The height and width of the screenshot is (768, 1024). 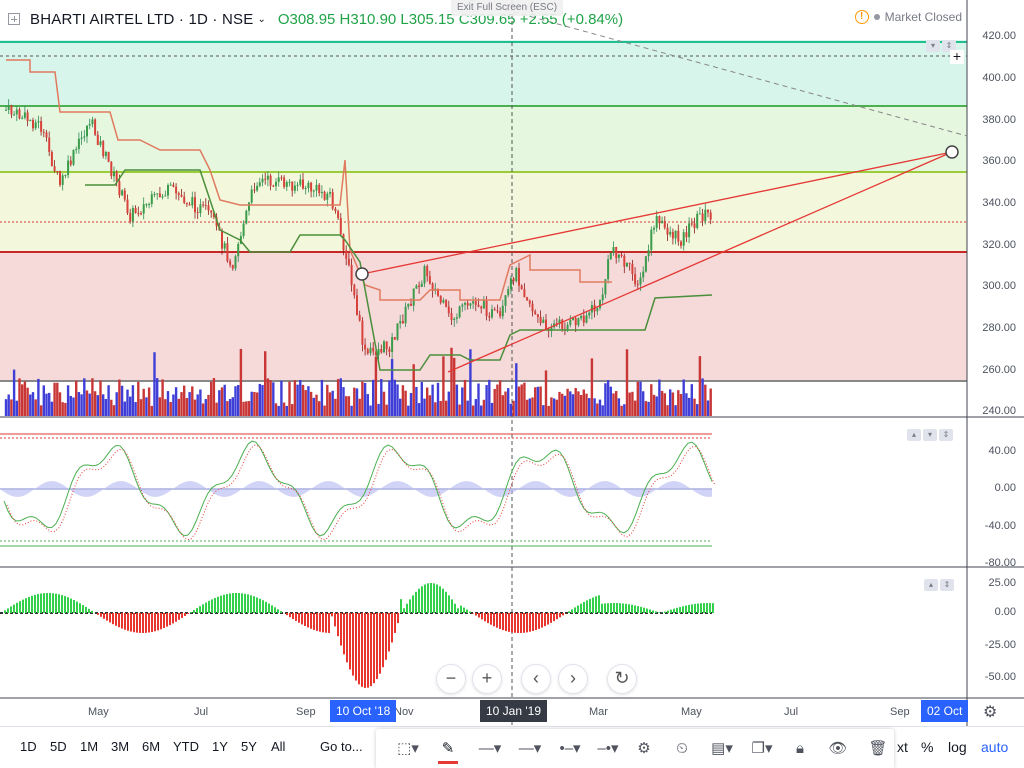 What do you see at coordinates (120, 746) in the screenshot?
I see `range-3m: 3M` at bounding box center [120, 746].